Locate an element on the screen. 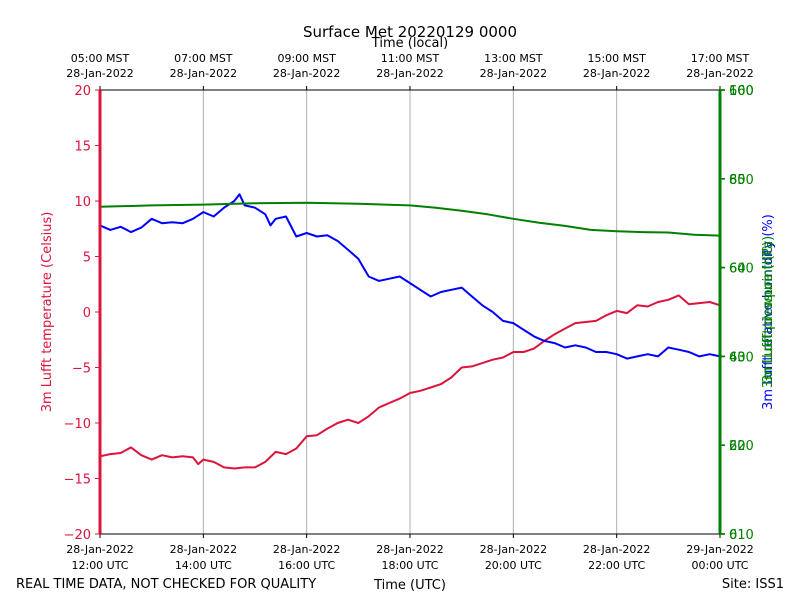 The height and width of the screenshot is (600, 800). top-tick-label: 15:00 MST is located at coordinates (616, 58).